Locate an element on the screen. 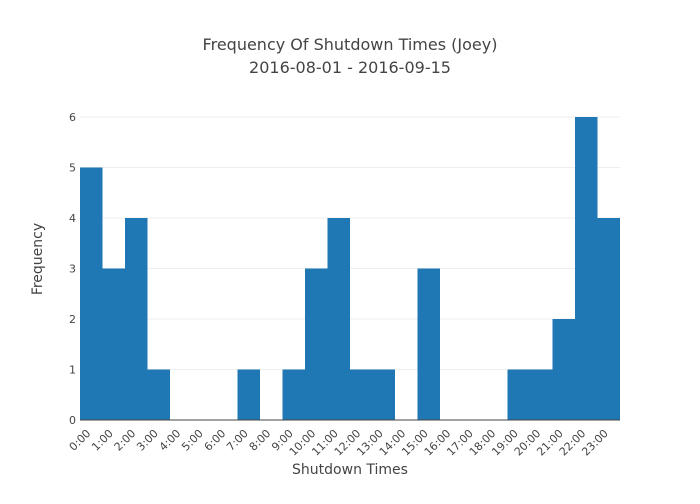 This screenshot has width=700, height=504. y-tick-label: 4 is located at coordinates (72, 218).